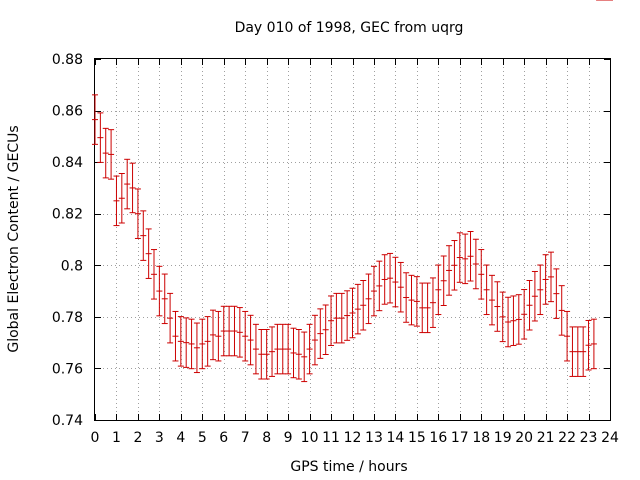 The width and height of the screenshot is (640, 480). I want to click on x-tick-label: 5, so click(202, 438).